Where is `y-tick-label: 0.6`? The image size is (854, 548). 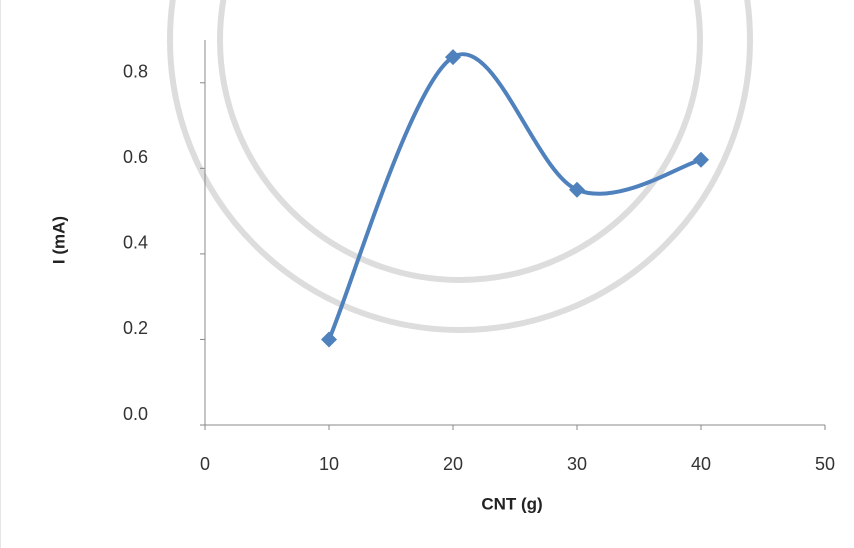 y-tick-label: 0.6 is located at coordinates (135, 157).